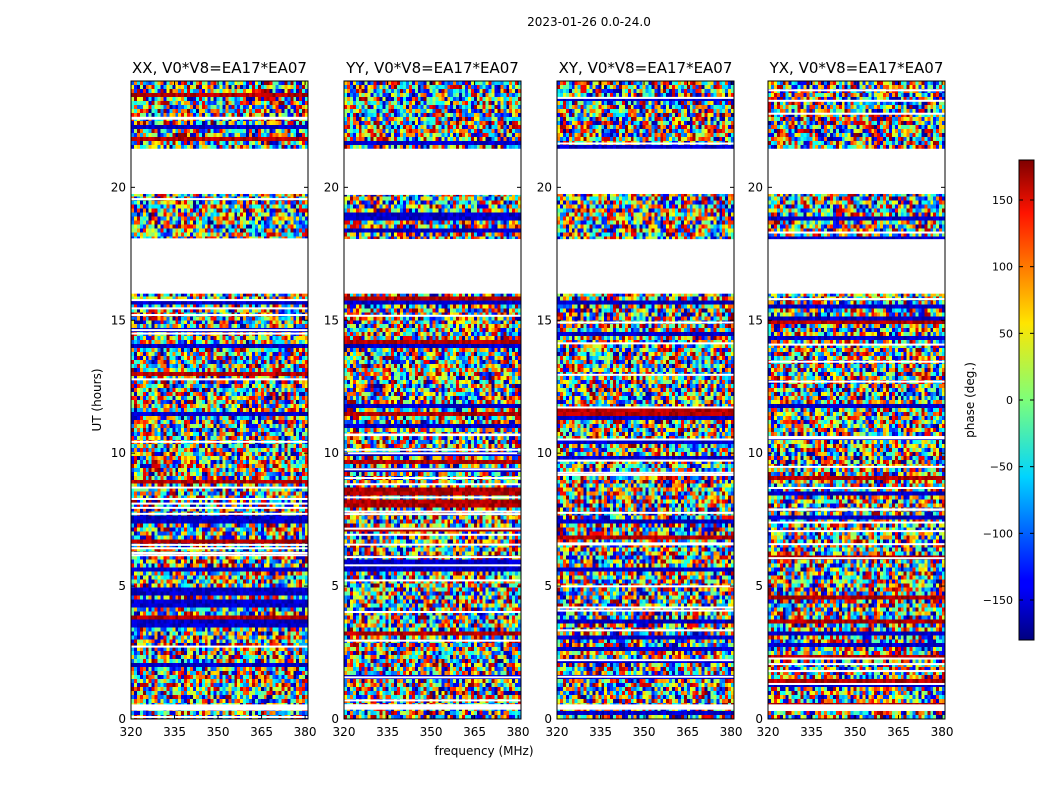 The width and height of the screenshot is (1050, 800). I want to click on panel-title: YX, V0*V8=EA17*EA07, so click(856, 68).